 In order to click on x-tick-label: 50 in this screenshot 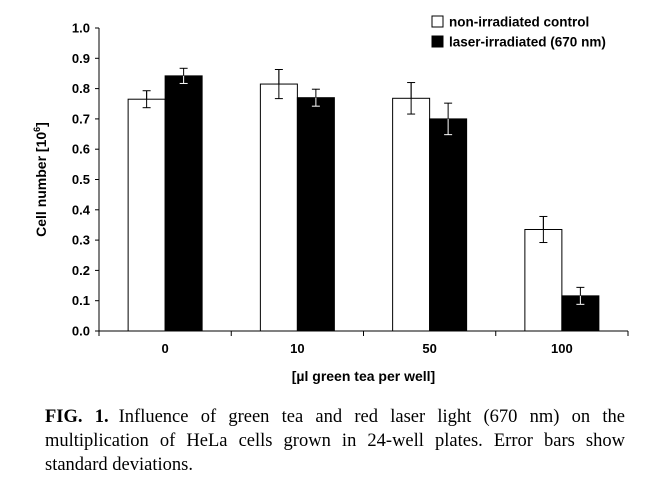, I will do `click(429, 348)`.